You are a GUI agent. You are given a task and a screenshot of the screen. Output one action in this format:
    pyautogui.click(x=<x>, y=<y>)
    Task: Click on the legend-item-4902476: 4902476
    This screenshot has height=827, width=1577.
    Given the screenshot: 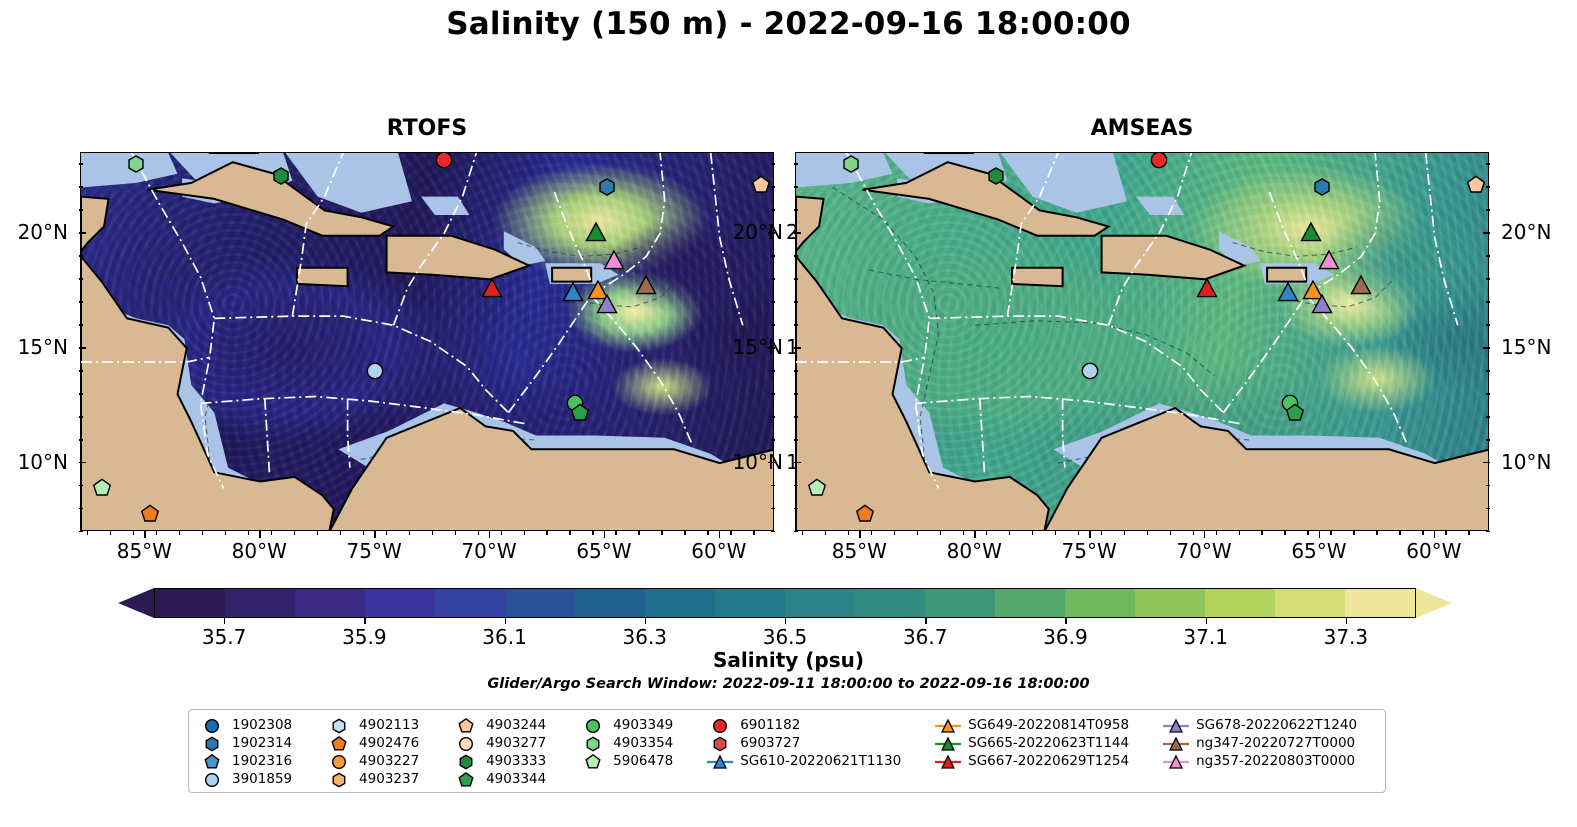 What is the action you would take?
    pyautogui.click(x=381, y=744)
    